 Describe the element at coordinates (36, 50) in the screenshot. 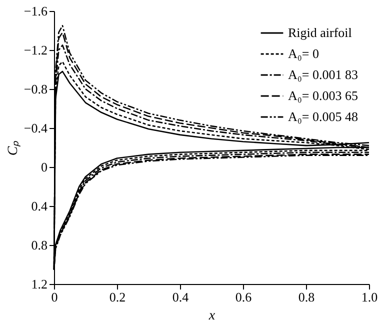

I see `y-tick-label: −1.2` at that location.